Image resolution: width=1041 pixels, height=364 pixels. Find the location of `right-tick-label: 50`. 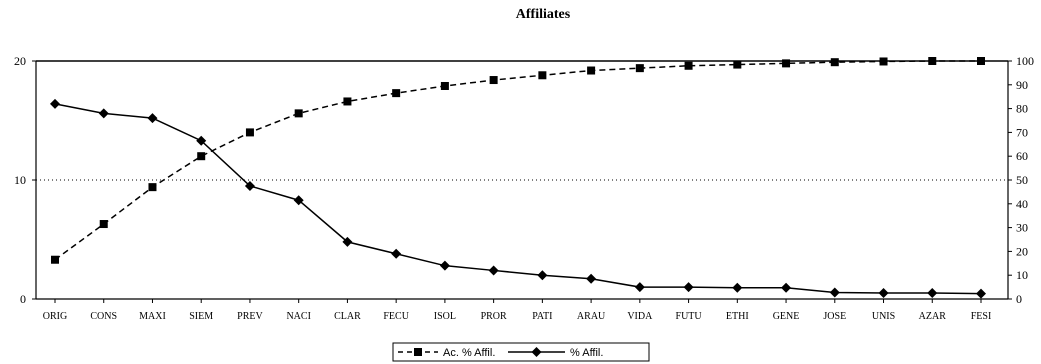

right-tick-label: 50 is located at coordinates (1022, 180).